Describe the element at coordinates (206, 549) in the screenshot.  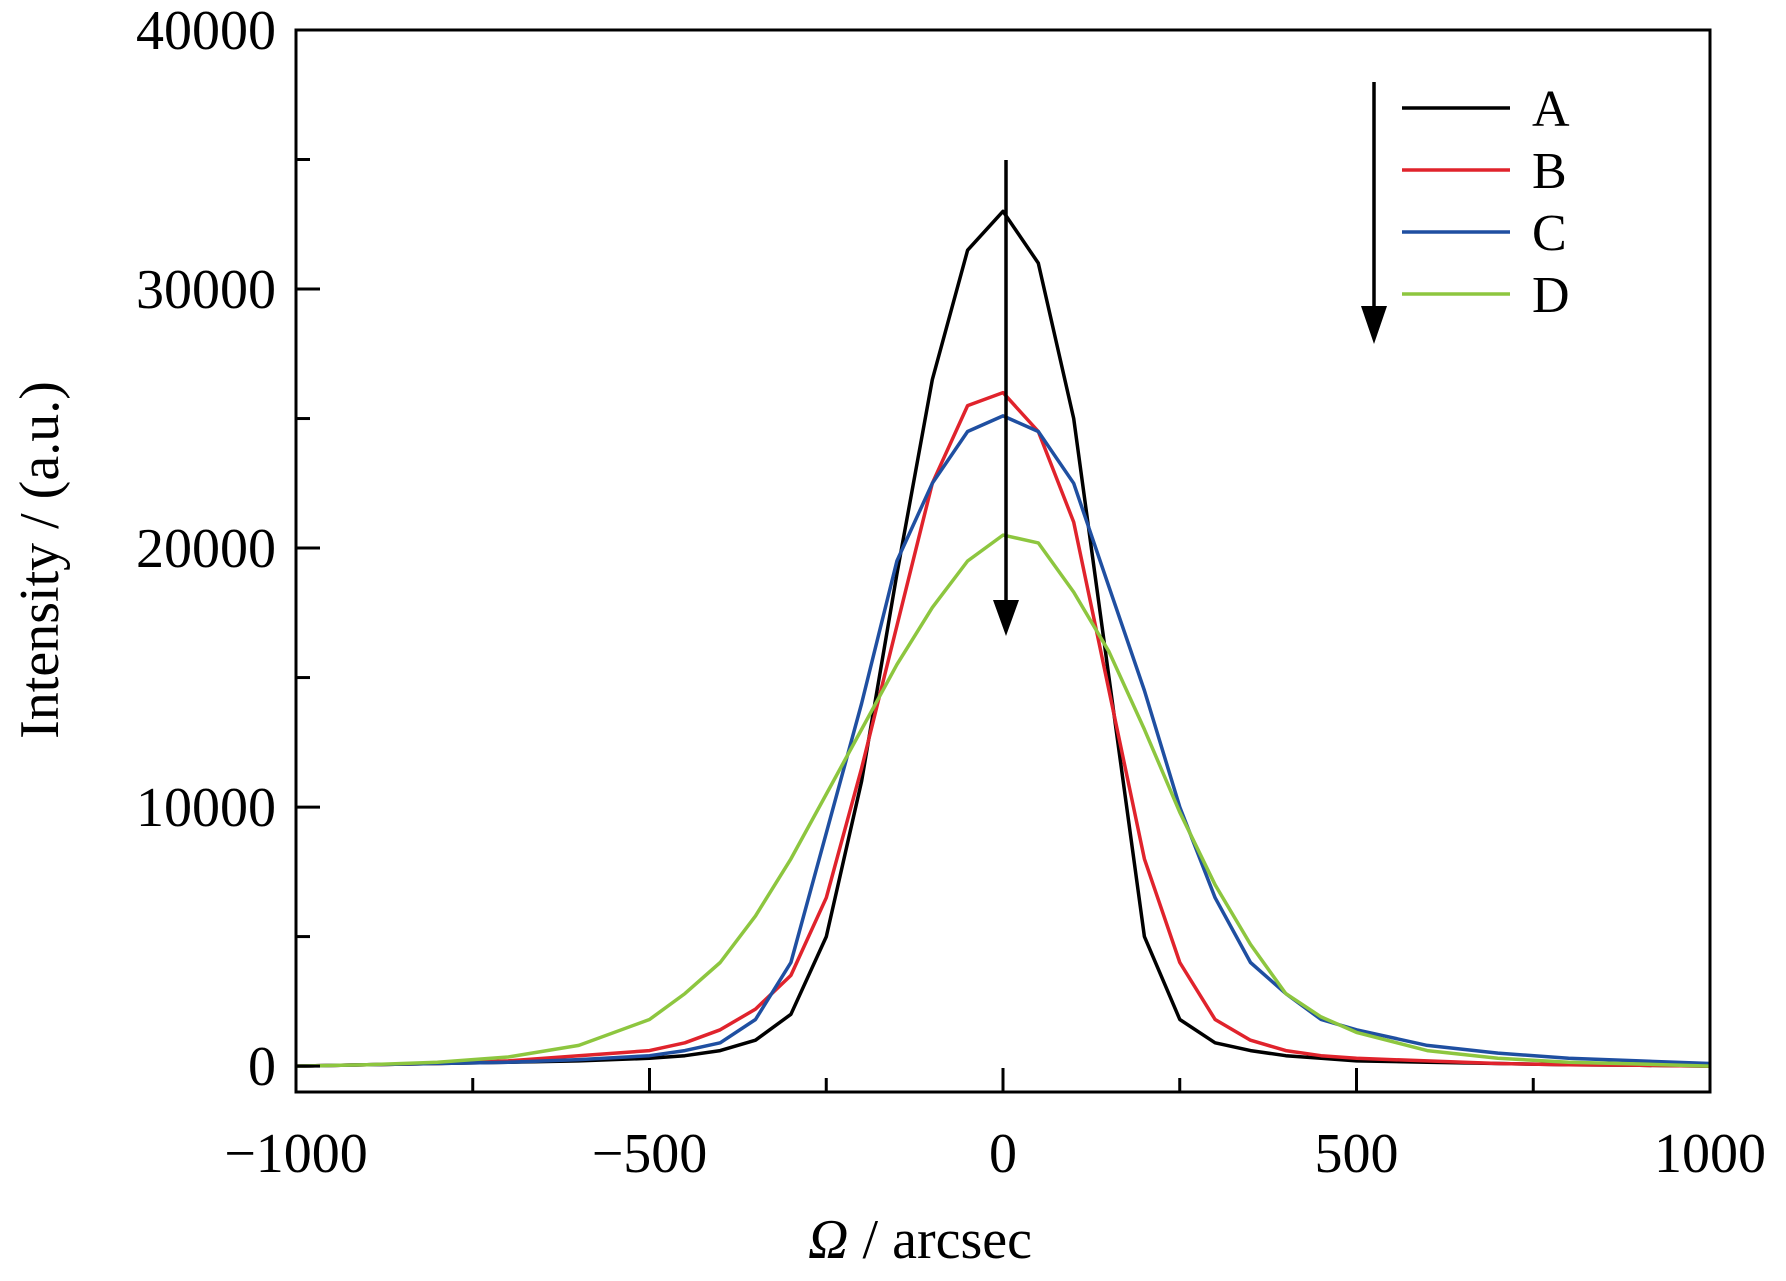
I see `y-tick-label: 20000` at that location.